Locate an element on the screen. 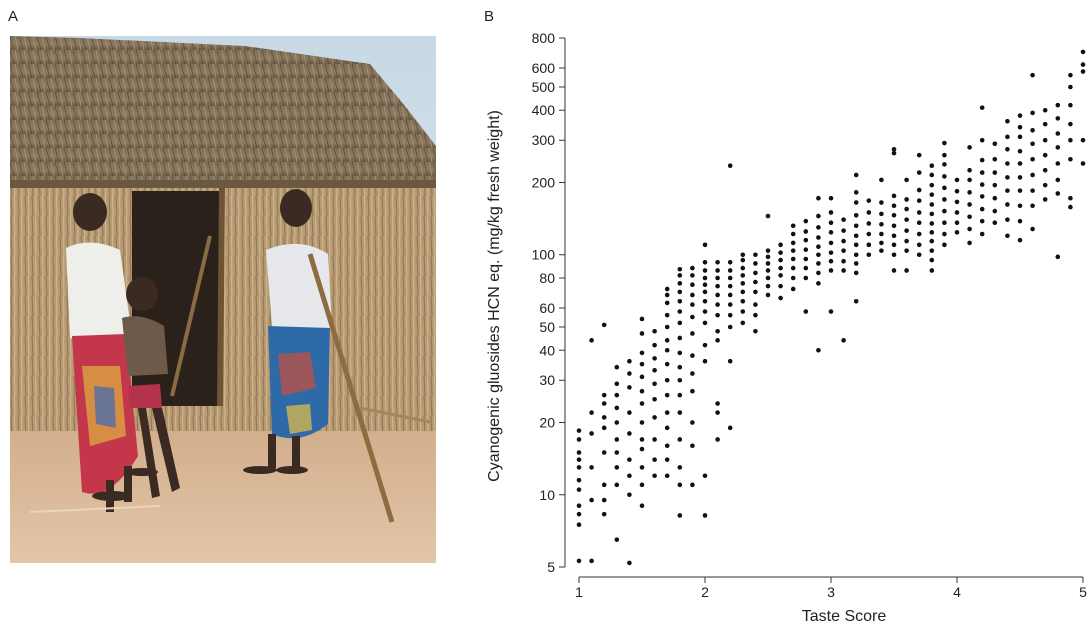  y-tick-label: 300 is located at coordinates (544, 140).